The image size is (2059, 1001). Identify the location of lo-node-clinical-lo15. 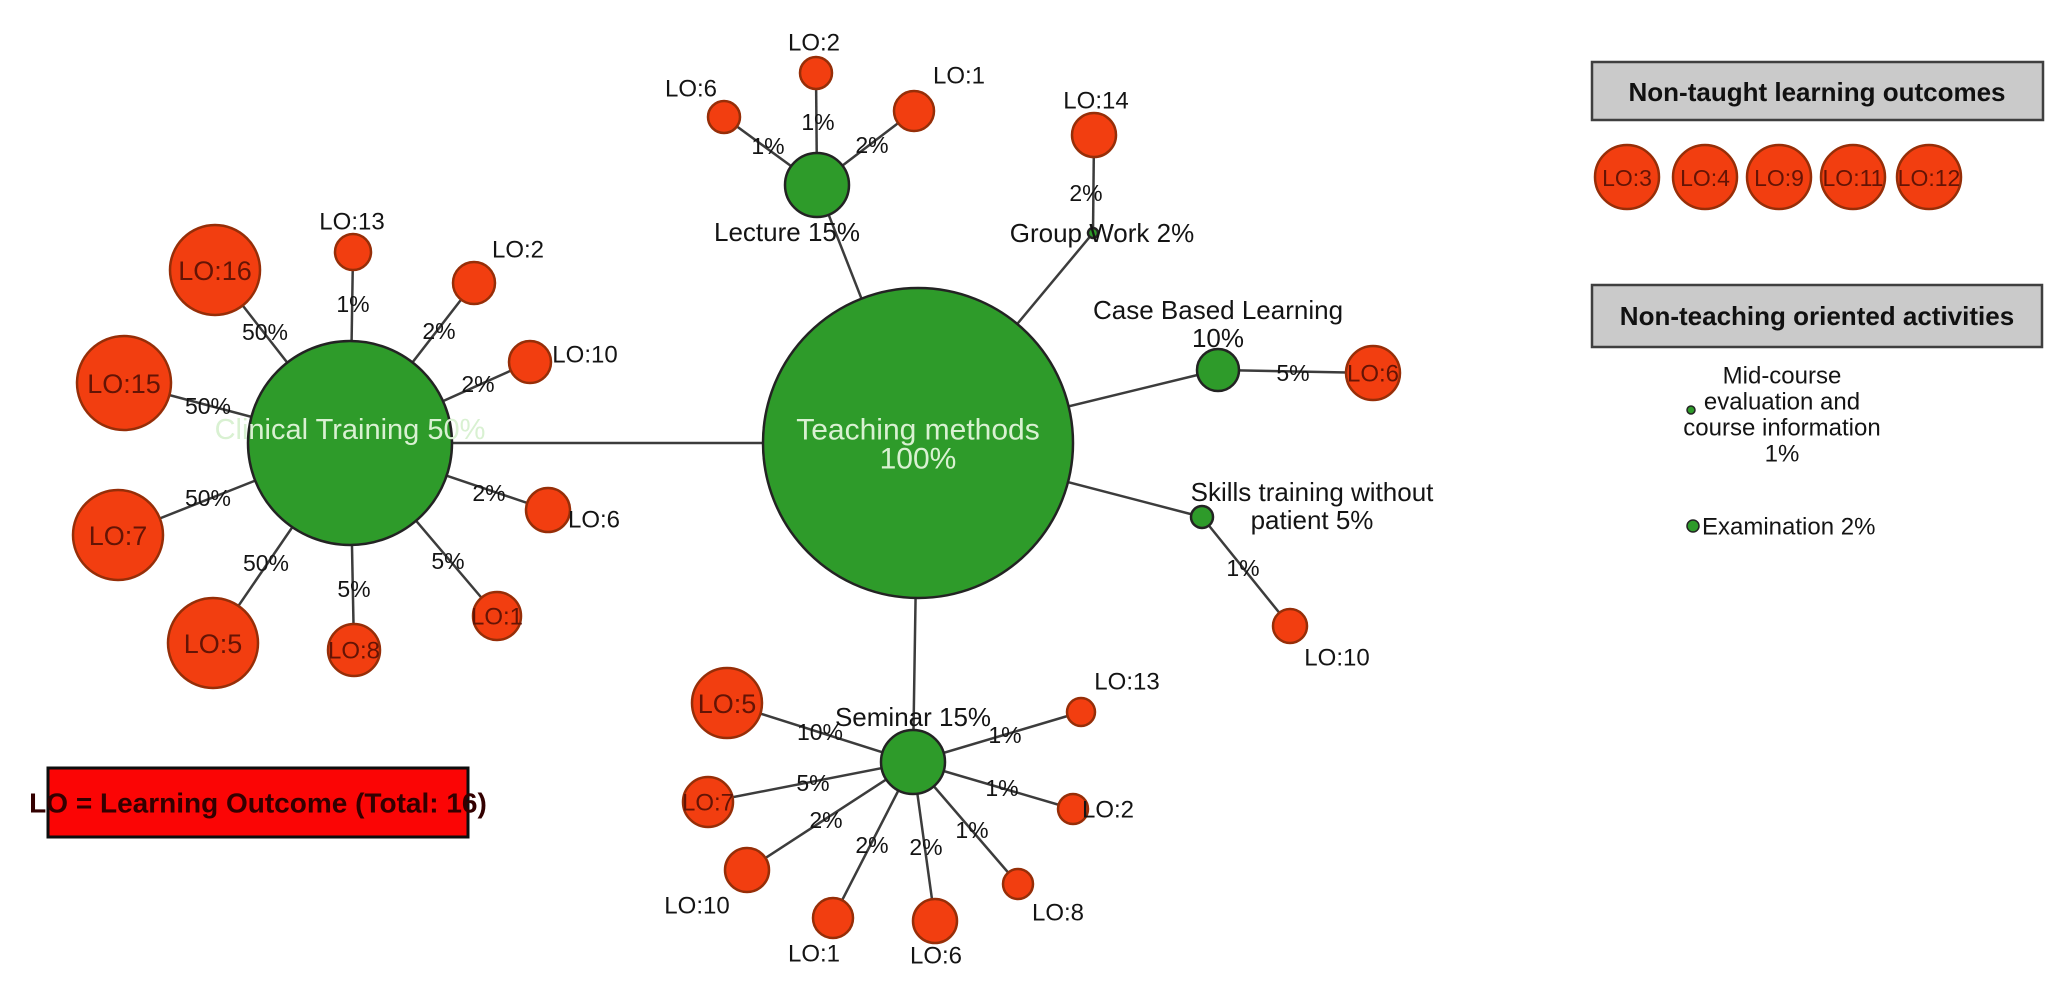
(124, 383).